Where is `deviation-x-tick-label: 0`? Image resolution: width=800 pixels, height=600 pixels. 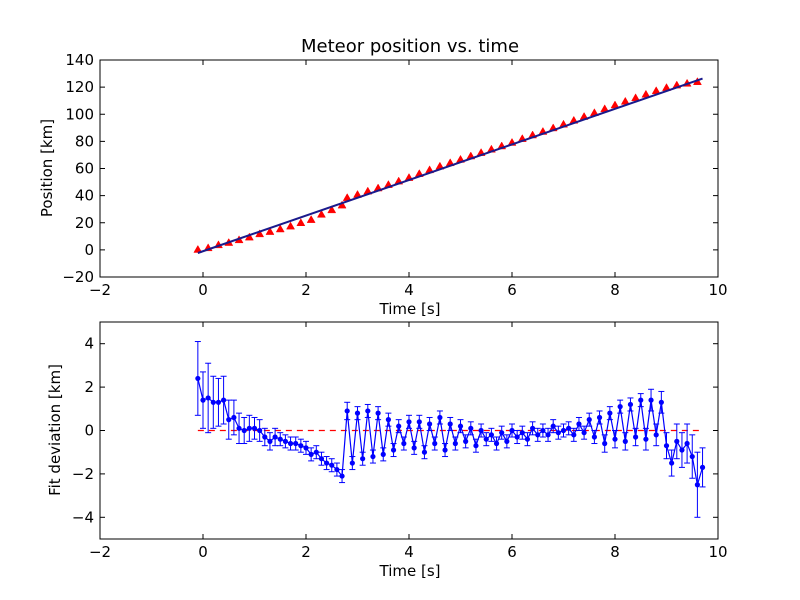 deviation-x-tick-label: 0 is located at coordinates (203, 552).